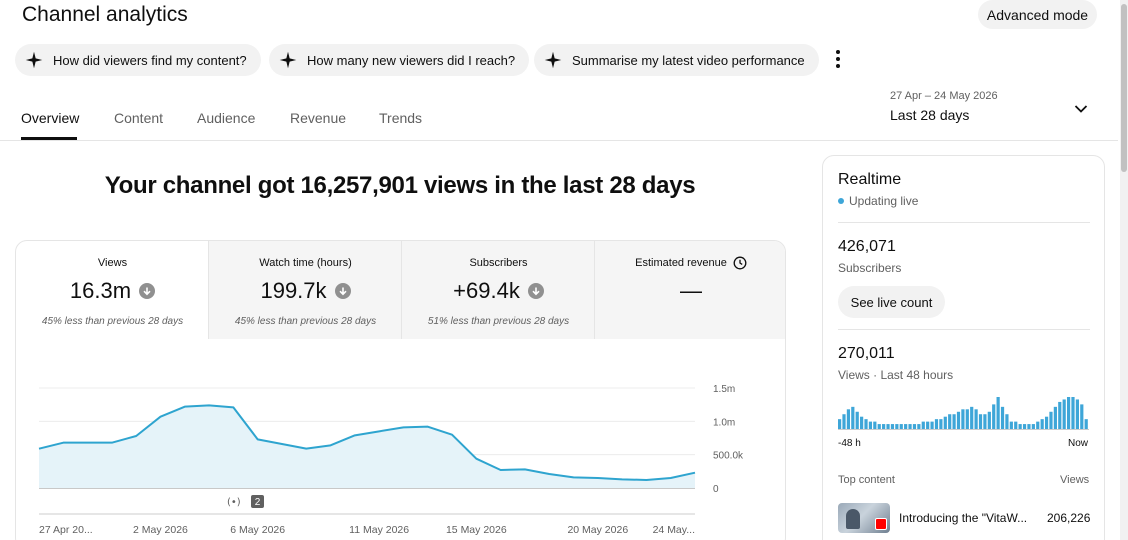 This screenshot has height=540, width=1128. I want to click on metric-value: 16.3m, so click(100, 290).